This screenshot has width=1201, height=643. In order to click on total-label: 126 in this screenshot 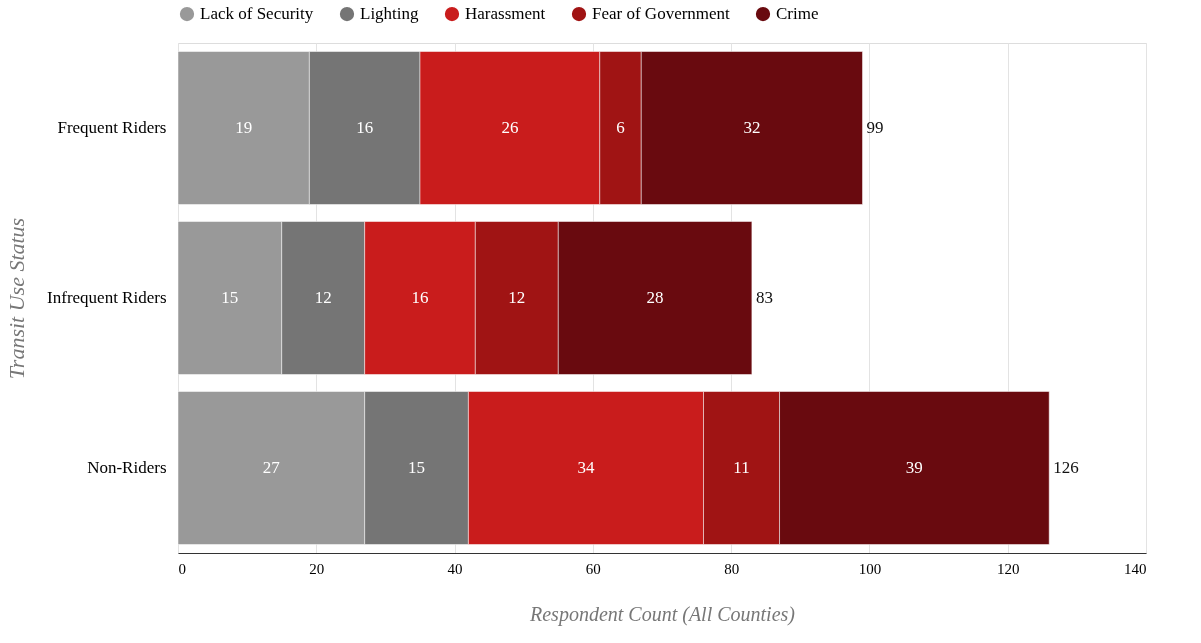, I will do `click(1066, 467)`.